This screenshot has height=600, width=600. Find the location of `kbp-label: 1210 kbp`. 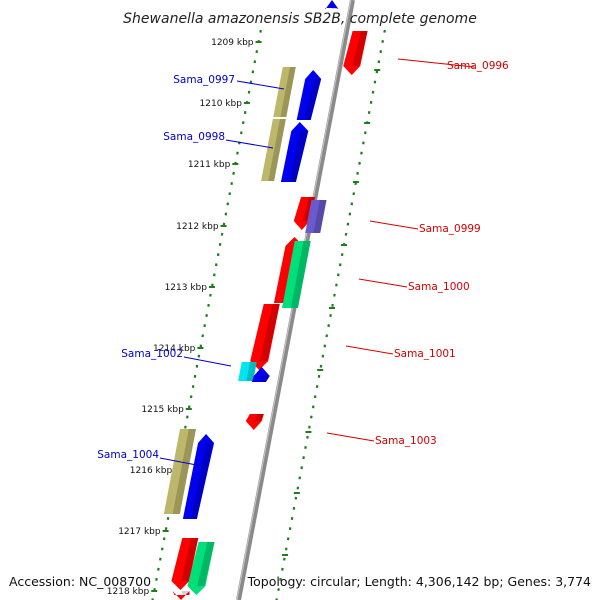

kbp-label: 1210 kbp is located at coordinates (221, 104).